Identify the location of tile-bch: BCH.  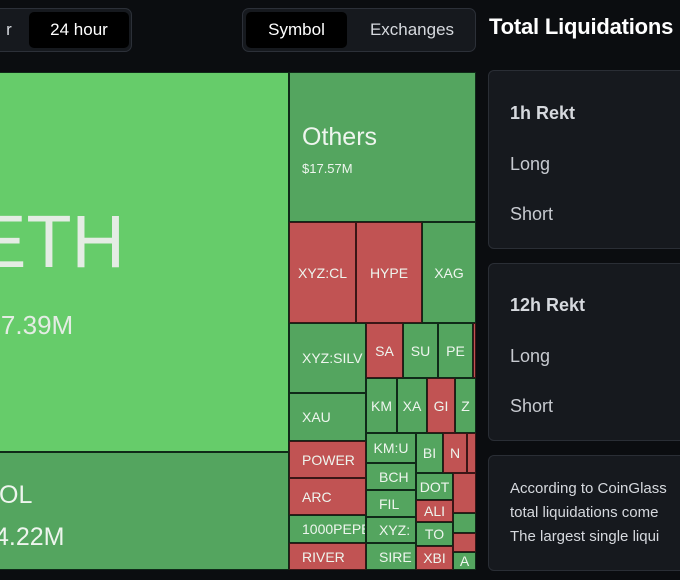
(391, 476).